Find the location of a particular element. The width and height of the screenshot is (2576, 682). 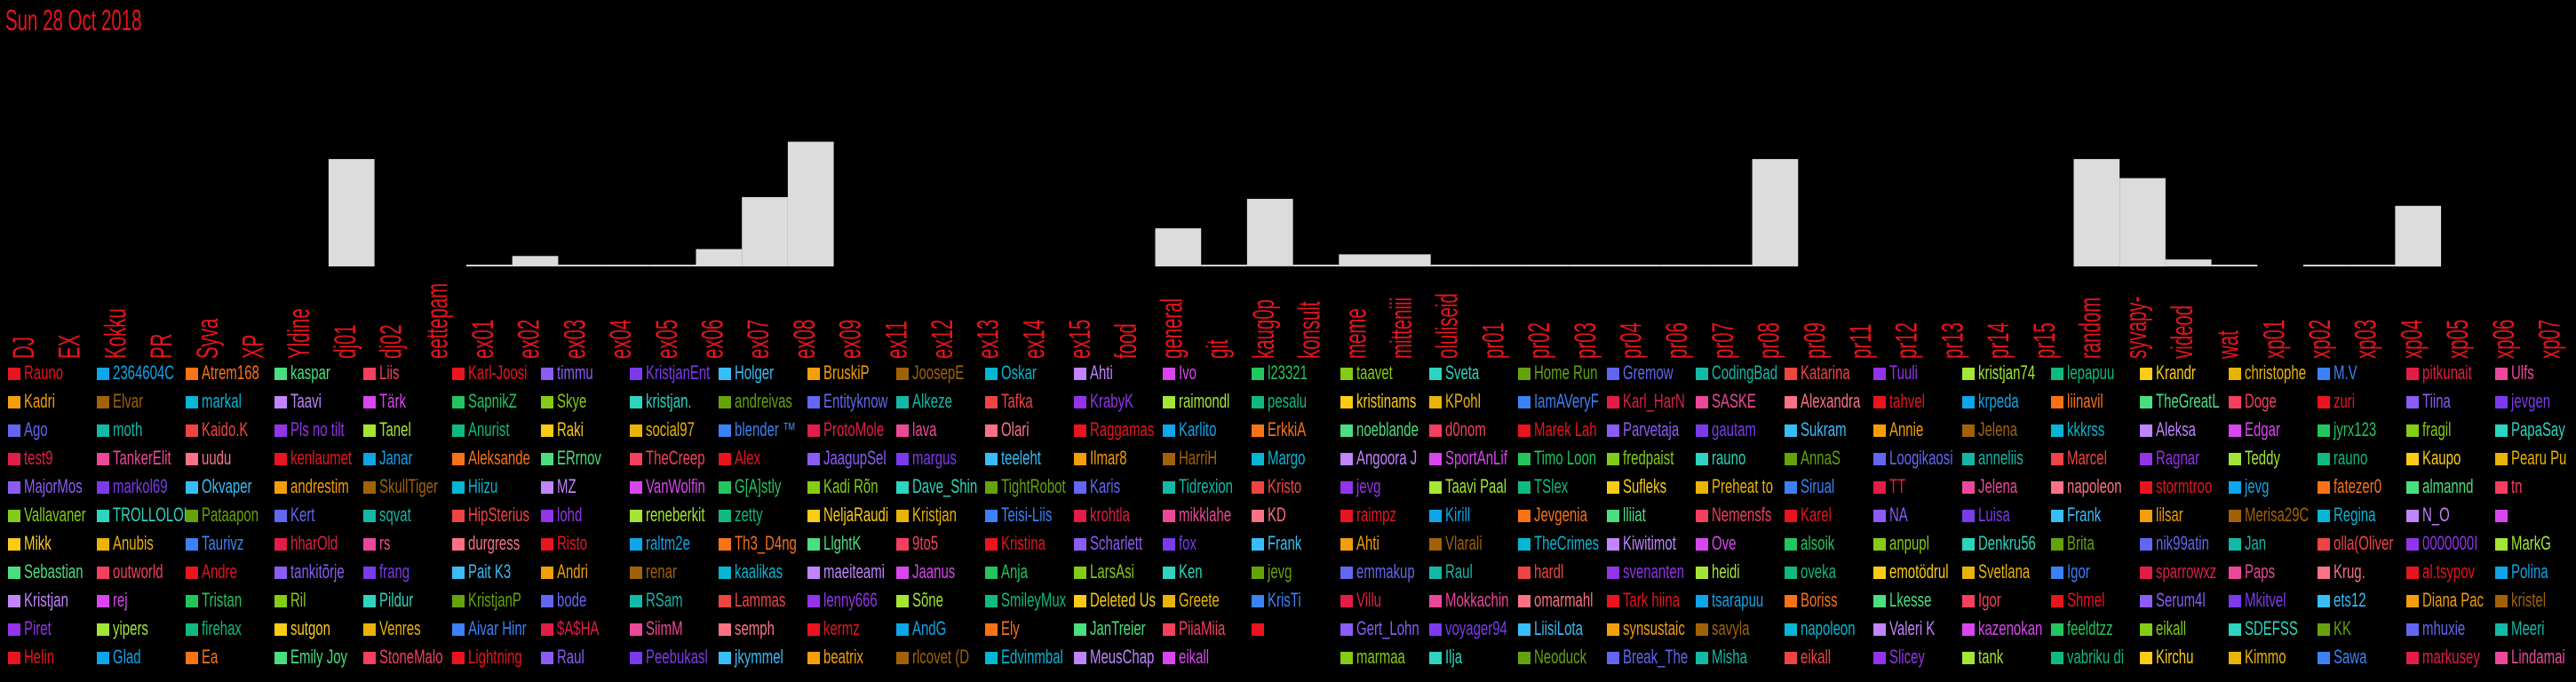

legend-label: Karlito is located at coordinates (1198, 429).